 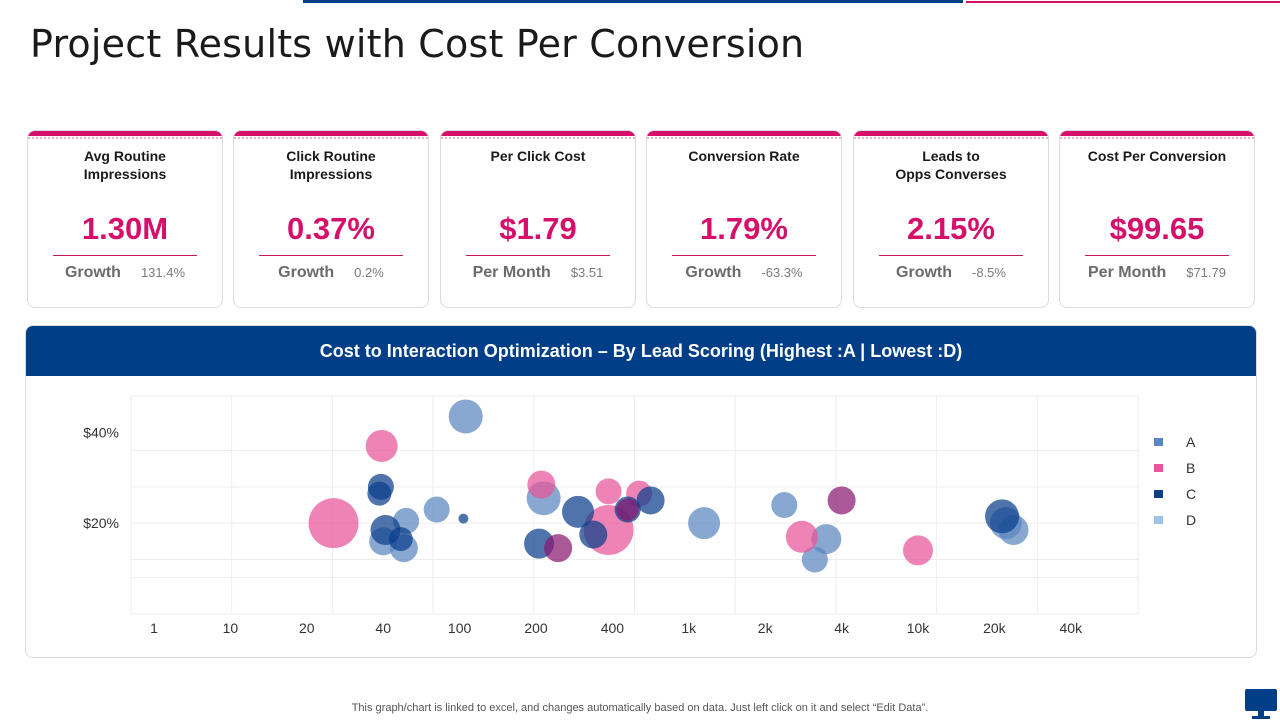 What do you see at coordinates (995, 628) in the screenshot?
I see `x-tick-label: 20k` at bounding box center [995, 628].